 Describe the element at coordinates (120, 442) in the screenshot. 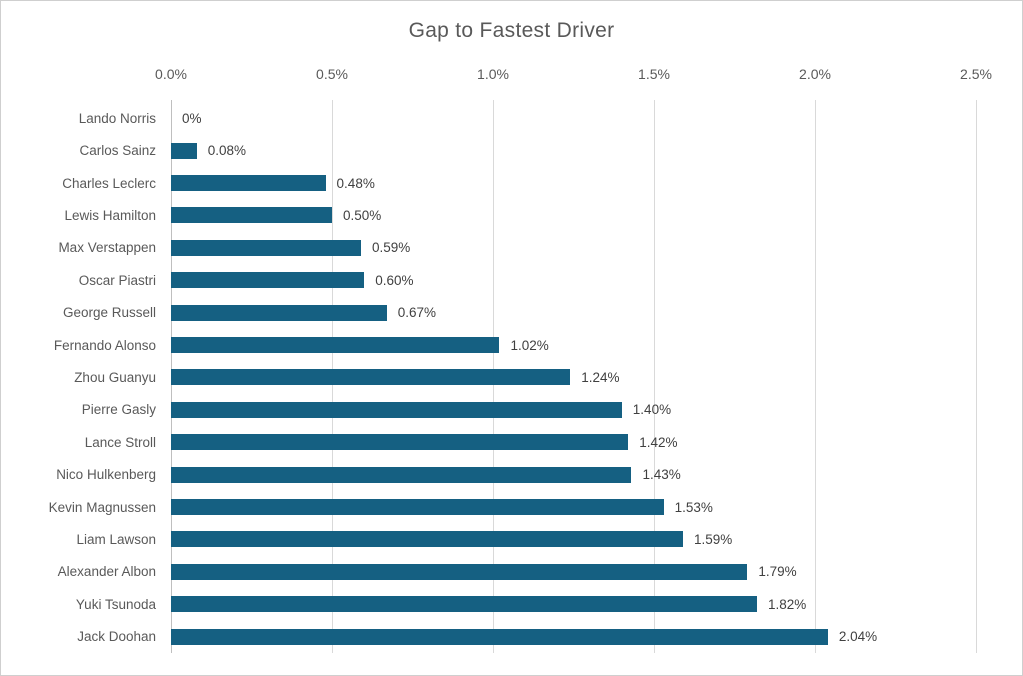

I see `category-label: Lance Stroll` at that location.